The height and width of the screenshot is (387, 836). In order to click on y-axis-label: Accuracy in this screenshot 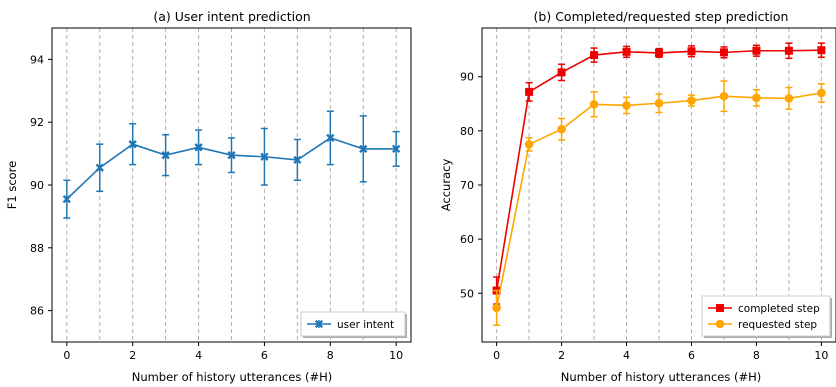, I will do `click(446, 185)`.